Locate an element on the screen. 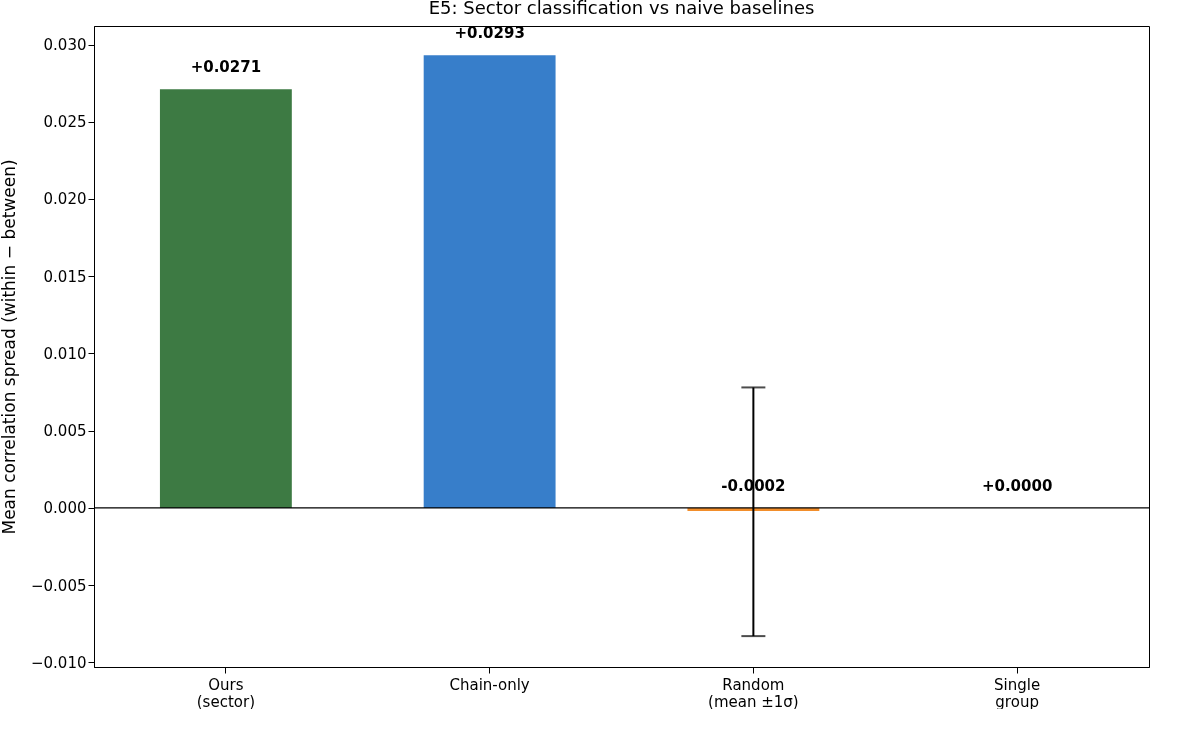 The width and height of the screenshot is (1200, 750). y-tick-label: 0.000 is located at coordinates (65, 508).